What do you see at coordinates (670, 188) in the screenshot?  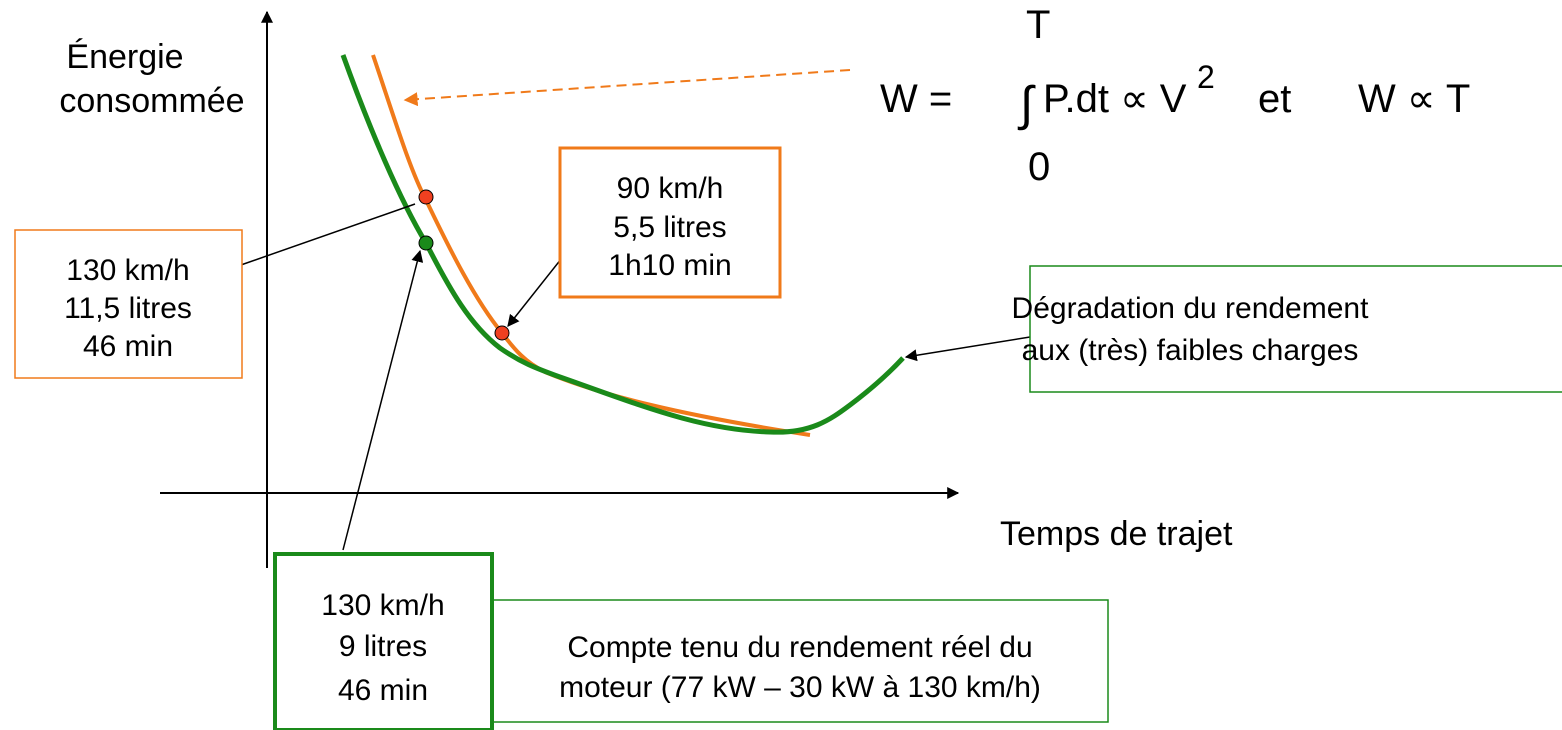 I see `box-text: 90 km/h` at bounding box center [670, 188].